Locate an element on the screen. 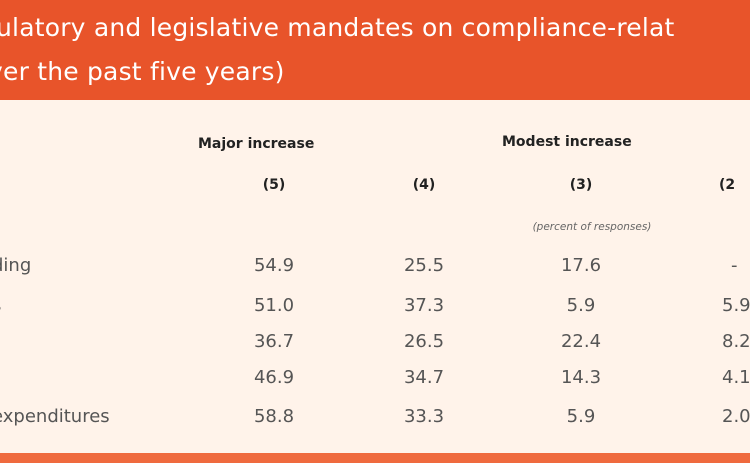 The height and width of the screenshot is (463, 750). col-4-header: (4) is located at coordinates (424, 185).